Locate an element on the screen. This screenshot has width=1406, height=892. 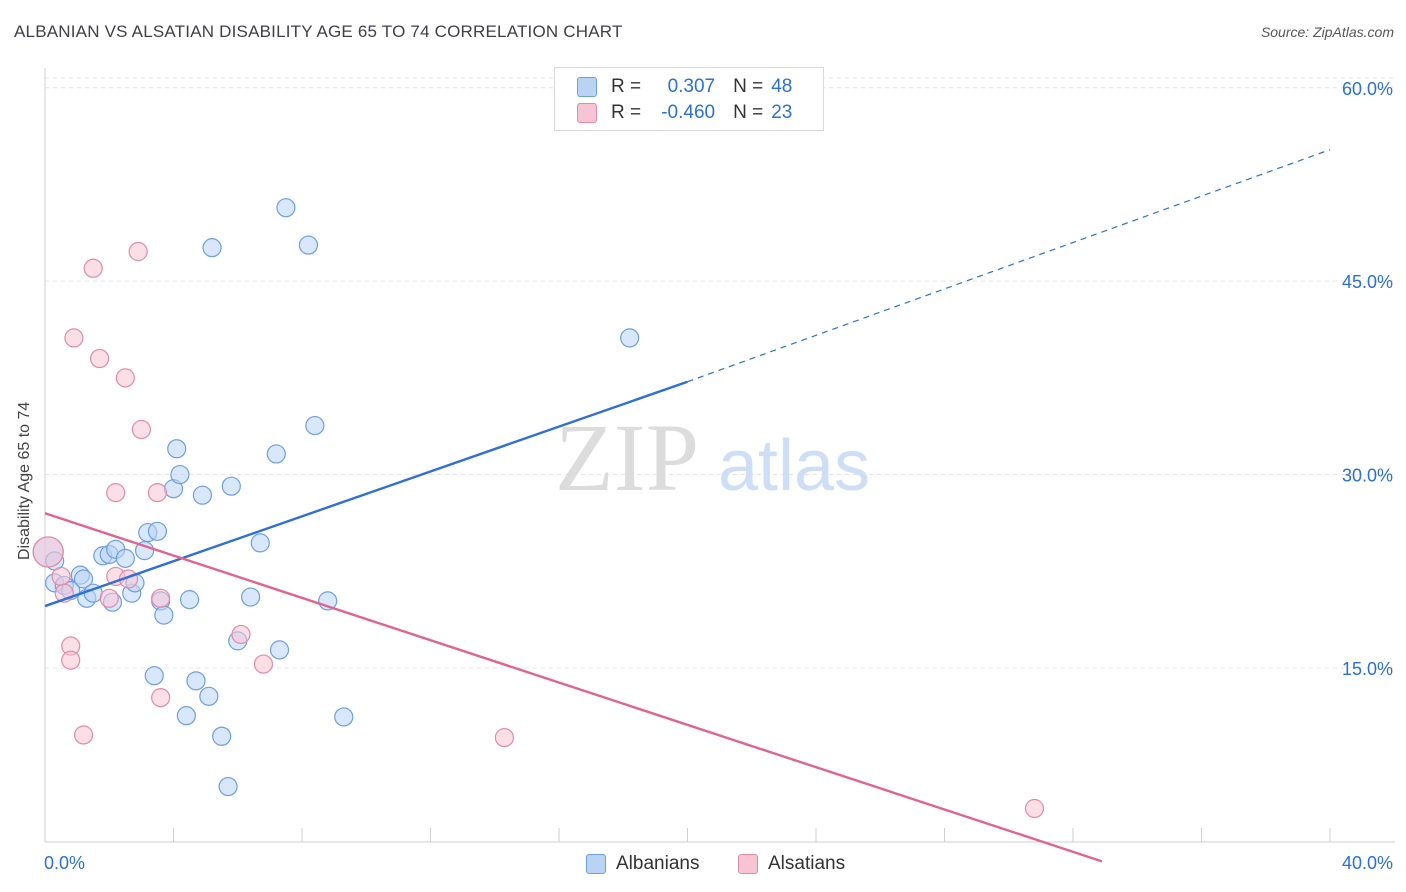
y-tick-label: 30.0% is located at coordinates (1367, 476).